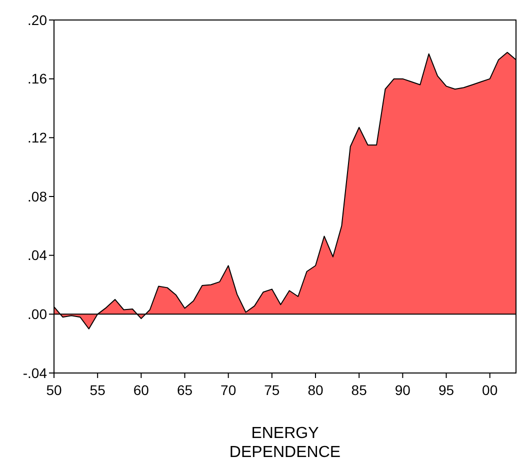  What do you see at coordinates (446, 390) in the screenshot?
I see `x-tick-label: 95` at bounding box center [446, 390].